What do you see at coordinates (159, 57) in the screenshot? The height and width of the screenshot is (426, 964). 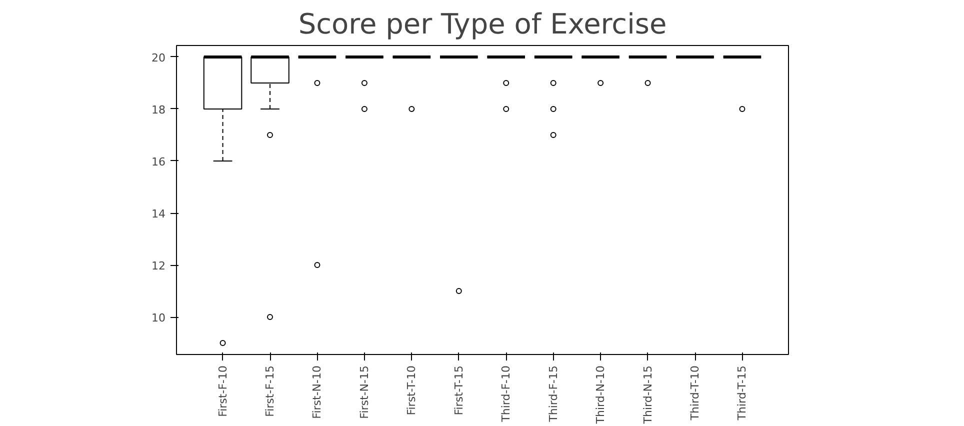 I see `y-tick-label: 20` at bounding box center [159, 57].